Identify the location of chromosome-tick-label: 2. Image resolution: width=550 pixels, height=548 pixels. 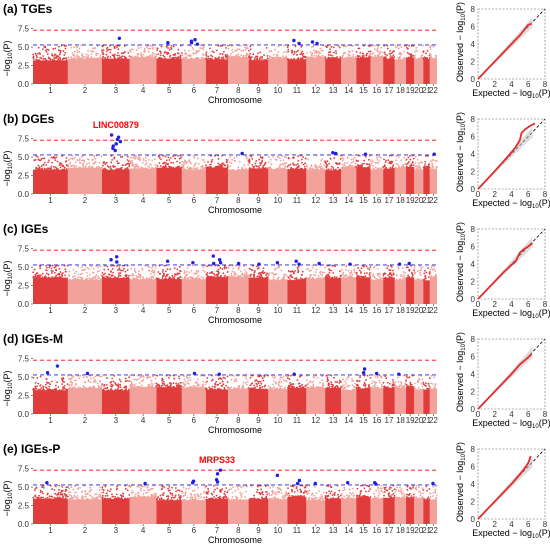
(85, 310).